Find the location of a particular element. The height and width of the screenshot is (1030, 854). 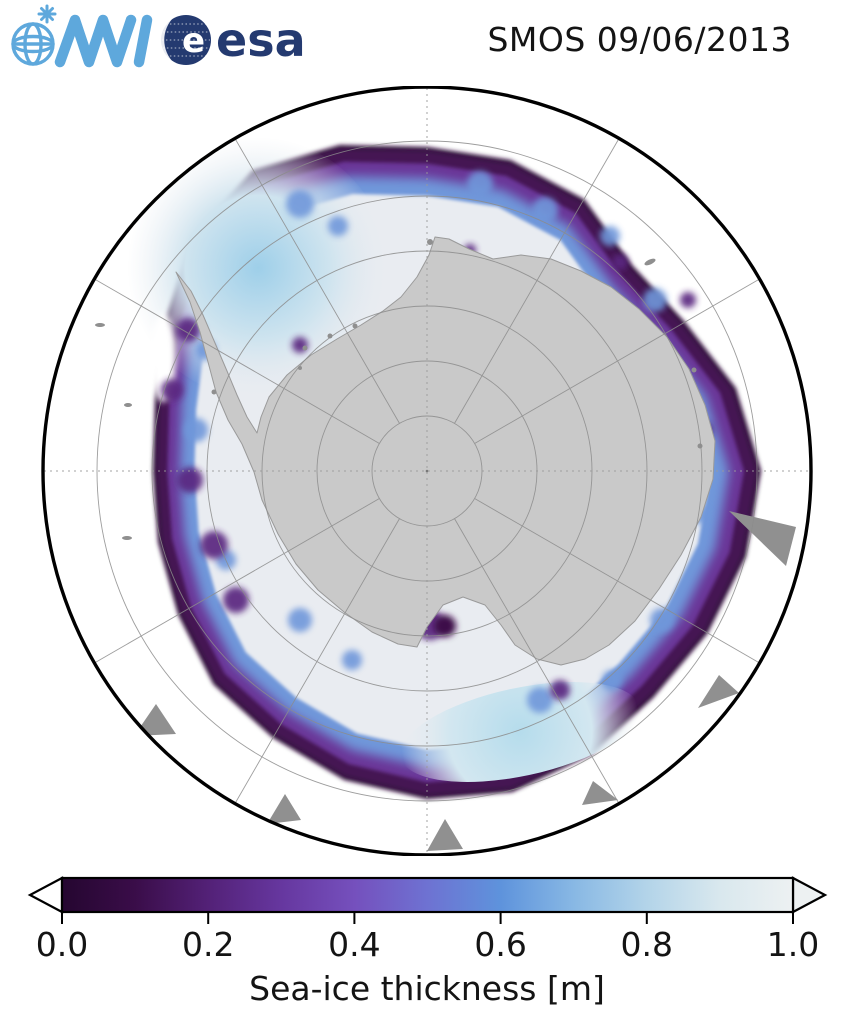

awi-letters is located at coordinates (103, 41).